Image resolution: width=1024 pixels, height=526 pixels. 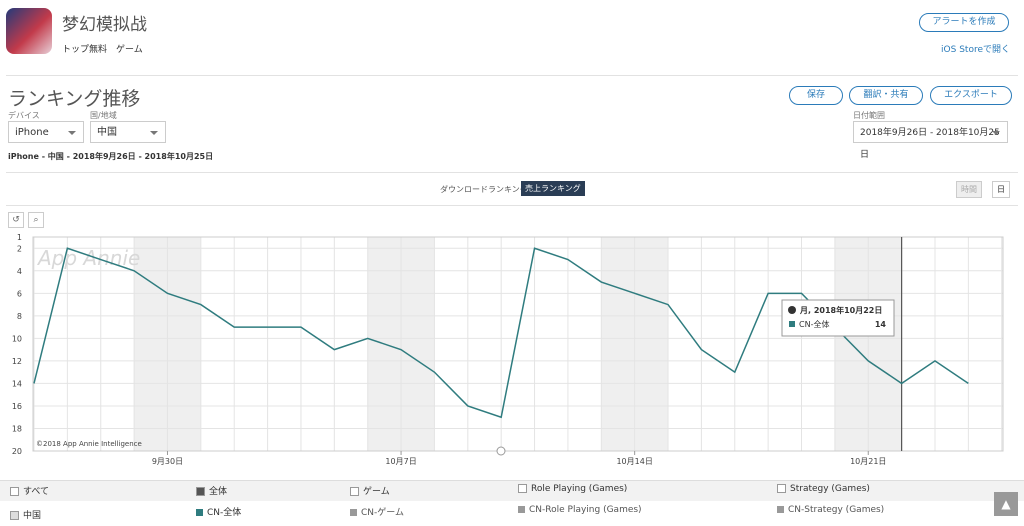 What do you see at coordinates (218, 492) in the screenshot?
I see `legend-header-text: 全体` at bounding box center [218, 492].